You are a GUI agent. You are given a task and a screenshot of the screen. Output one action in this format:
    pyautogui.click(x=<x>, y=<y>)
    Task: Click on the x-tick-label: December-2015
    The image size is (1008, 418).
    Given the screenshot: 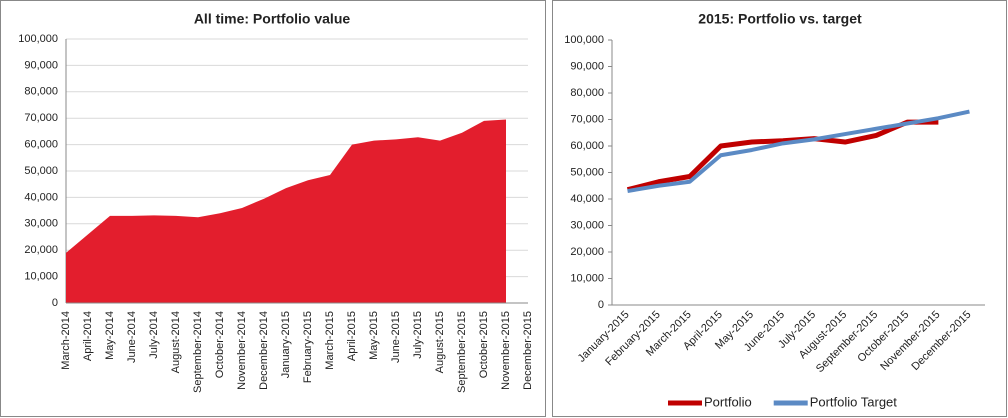 What is the action you would take?
    pyautogui.click(x=528, y=350)
    